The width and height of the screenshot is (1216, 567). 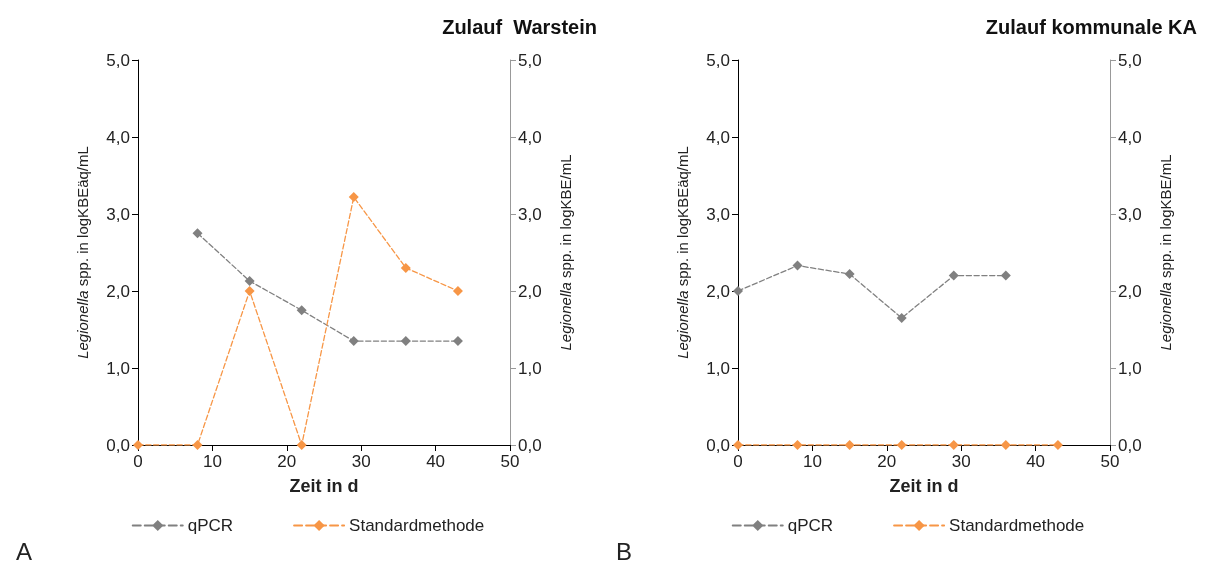 What do you see at coordinates (519, 27) in the screenshot?
I see `chart-title: Zulauf Warstein` at bounding box center [519, 27].